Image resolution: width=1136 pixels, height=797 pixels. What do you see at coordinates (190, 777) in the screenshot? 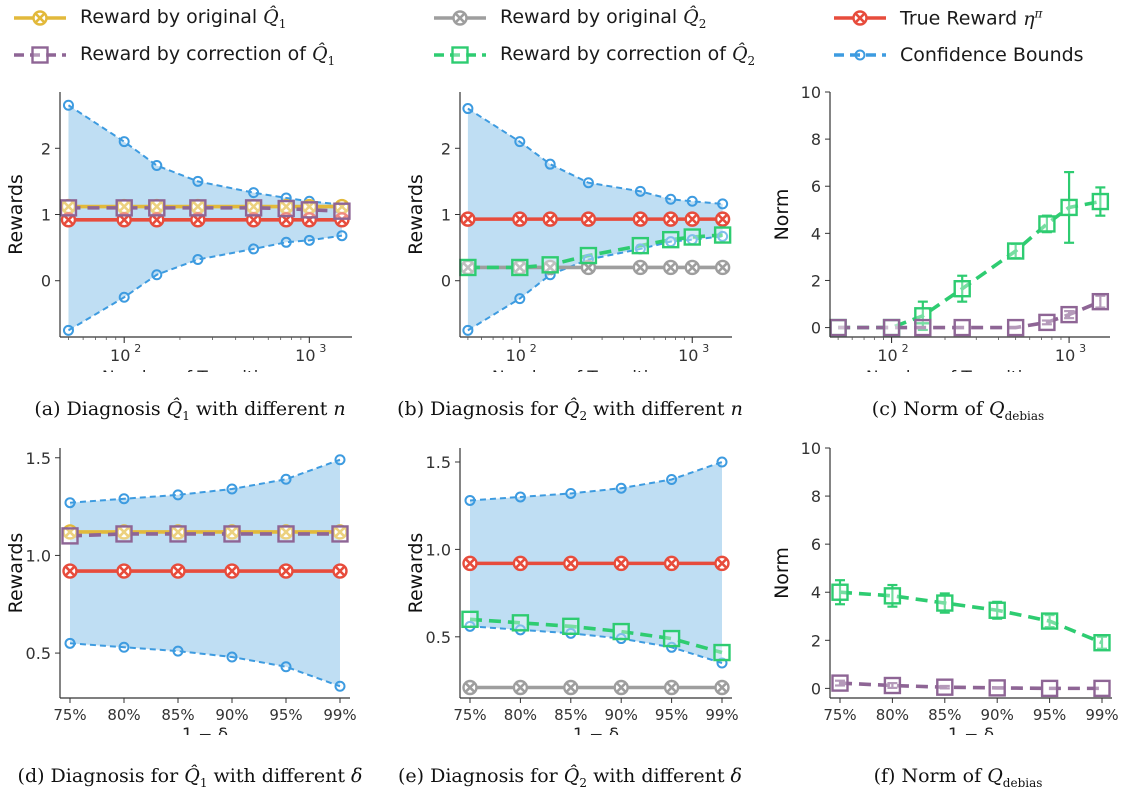
I see `caption-d: (d) Diagnosis for Q̂1 with different δ` at bounding box center [190, 777].